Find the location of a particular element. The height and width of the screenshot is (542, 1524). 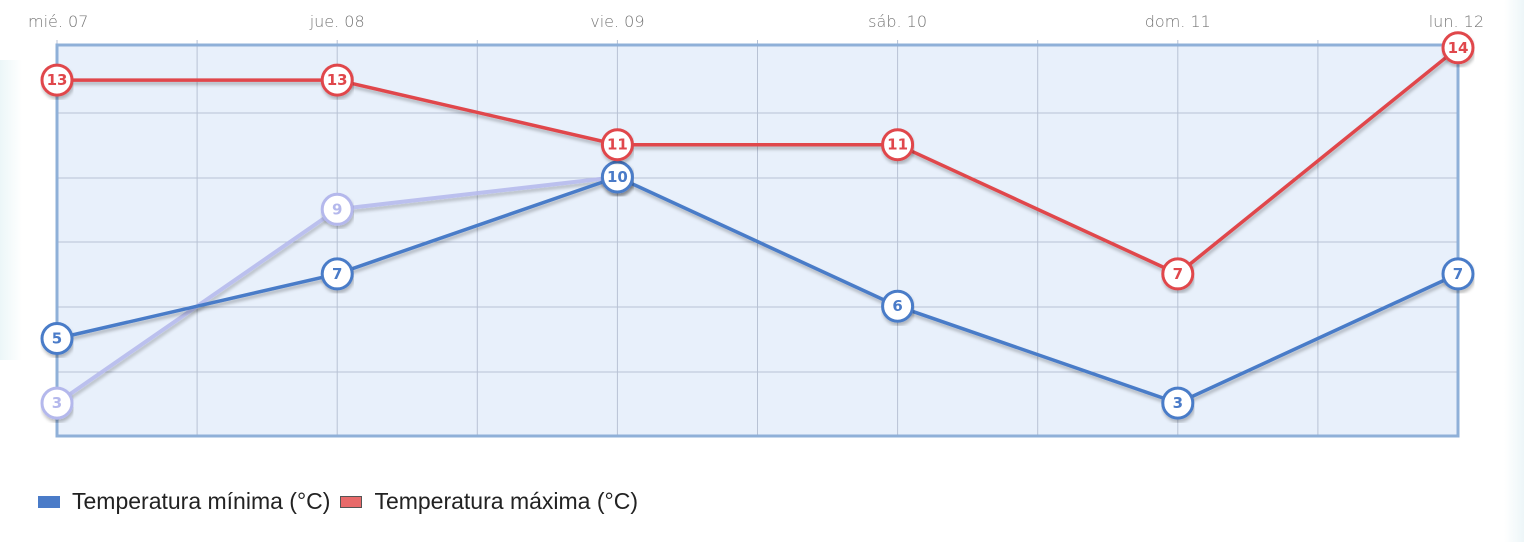

background-decoration-right is located at coordinates (1514, 271).